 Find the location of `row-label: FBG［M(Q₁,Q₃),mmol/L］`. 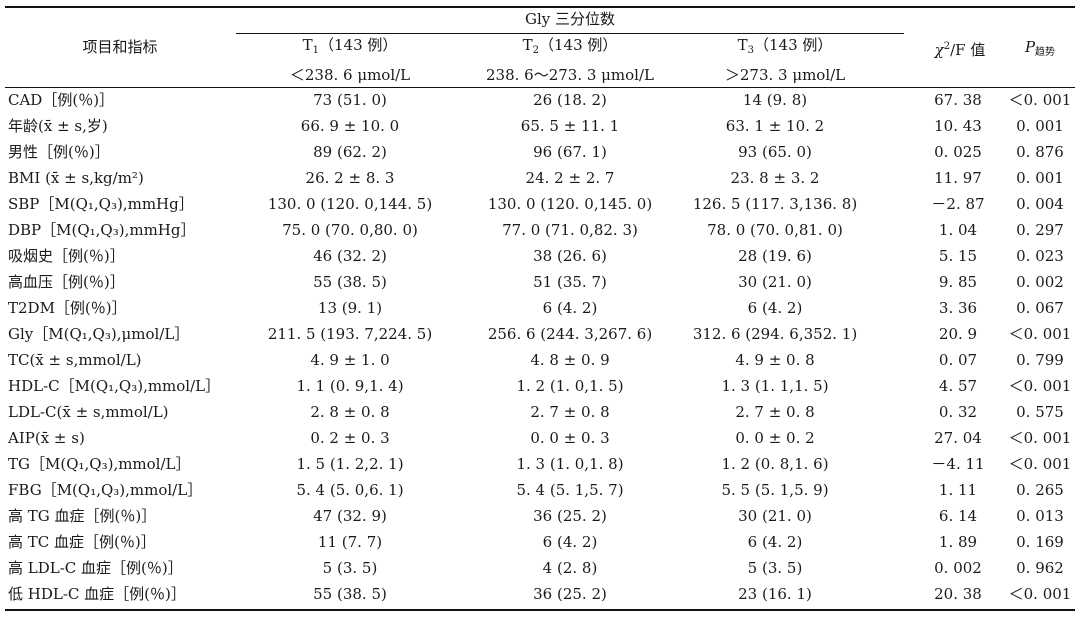

row-label: FBG［M(Q₁,Q₃),mmol/L］ is located at coordinates (105, 490).